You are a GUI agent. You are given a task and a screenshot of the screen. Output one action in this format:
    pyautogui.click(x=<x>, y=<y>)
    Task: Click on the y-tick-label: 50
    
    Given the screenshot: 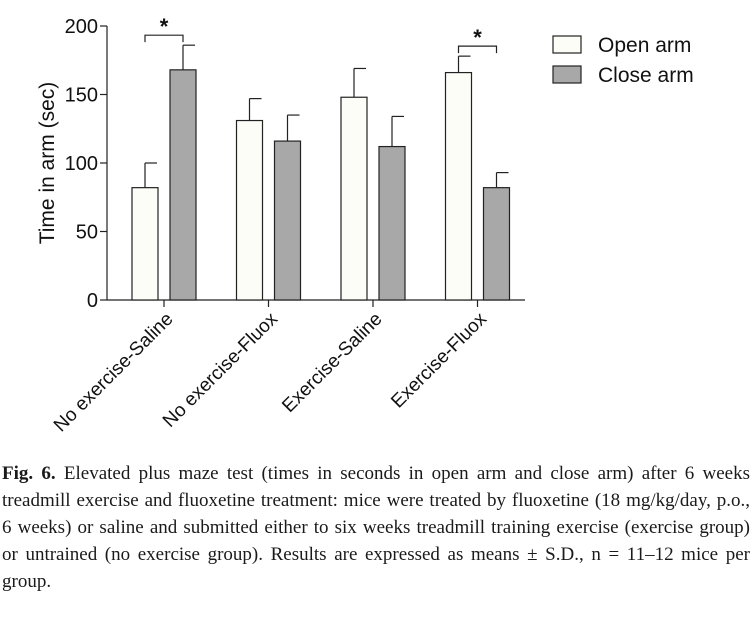 What is the action you would take?
    pyautogui.click(x=87, y=233)
    